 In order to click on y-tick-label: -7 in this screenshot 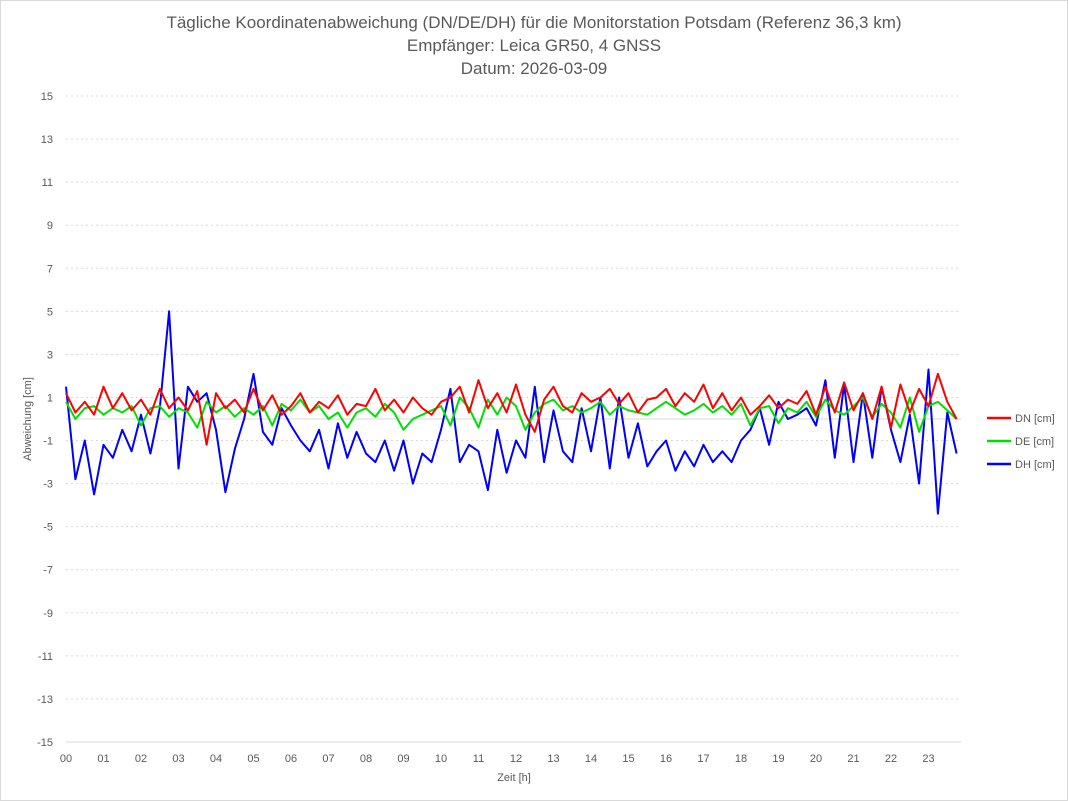, I will do `click(48, 571)`.